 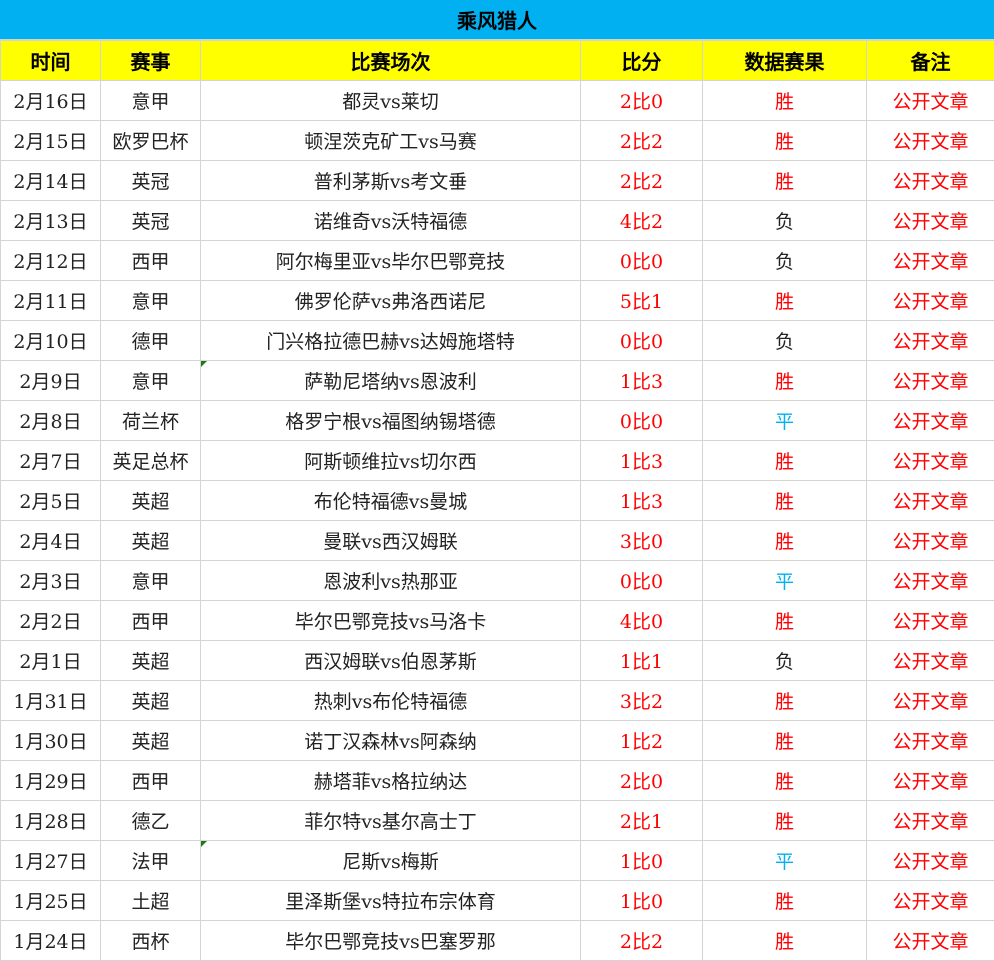 What do you see at coordinates (50, 180) in the screenshot?
I see `cell-date: 2月14日` at bounding box center [50, 180].